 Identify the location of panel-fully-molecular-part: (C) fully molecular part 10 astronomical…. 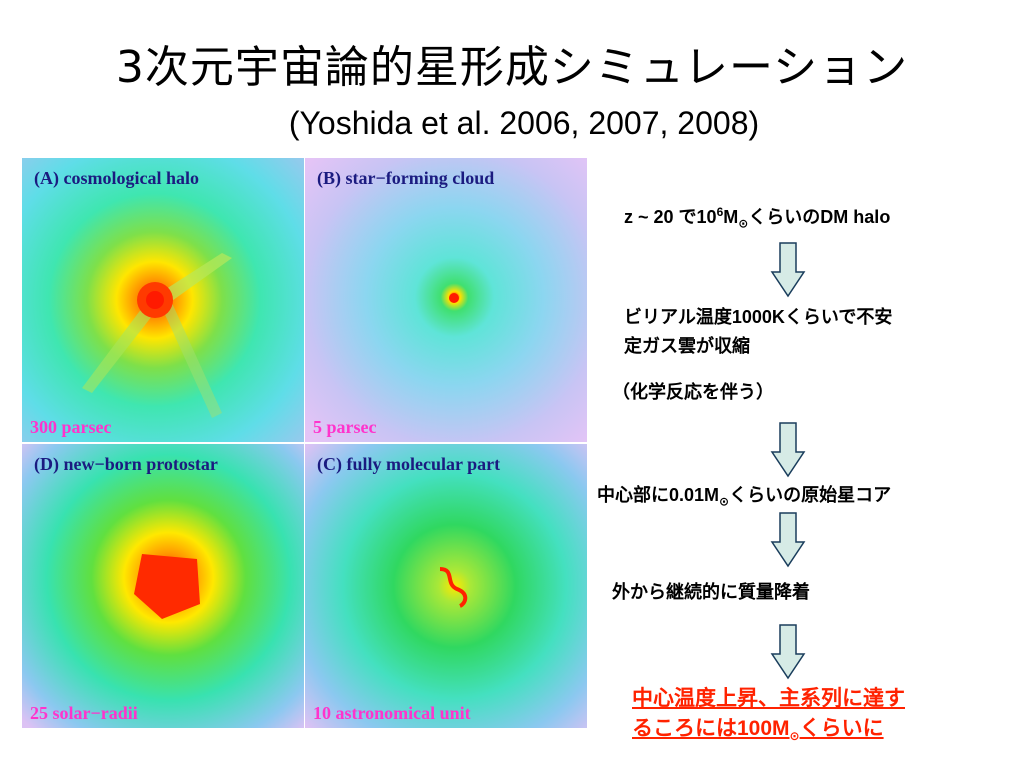
(446, 586).